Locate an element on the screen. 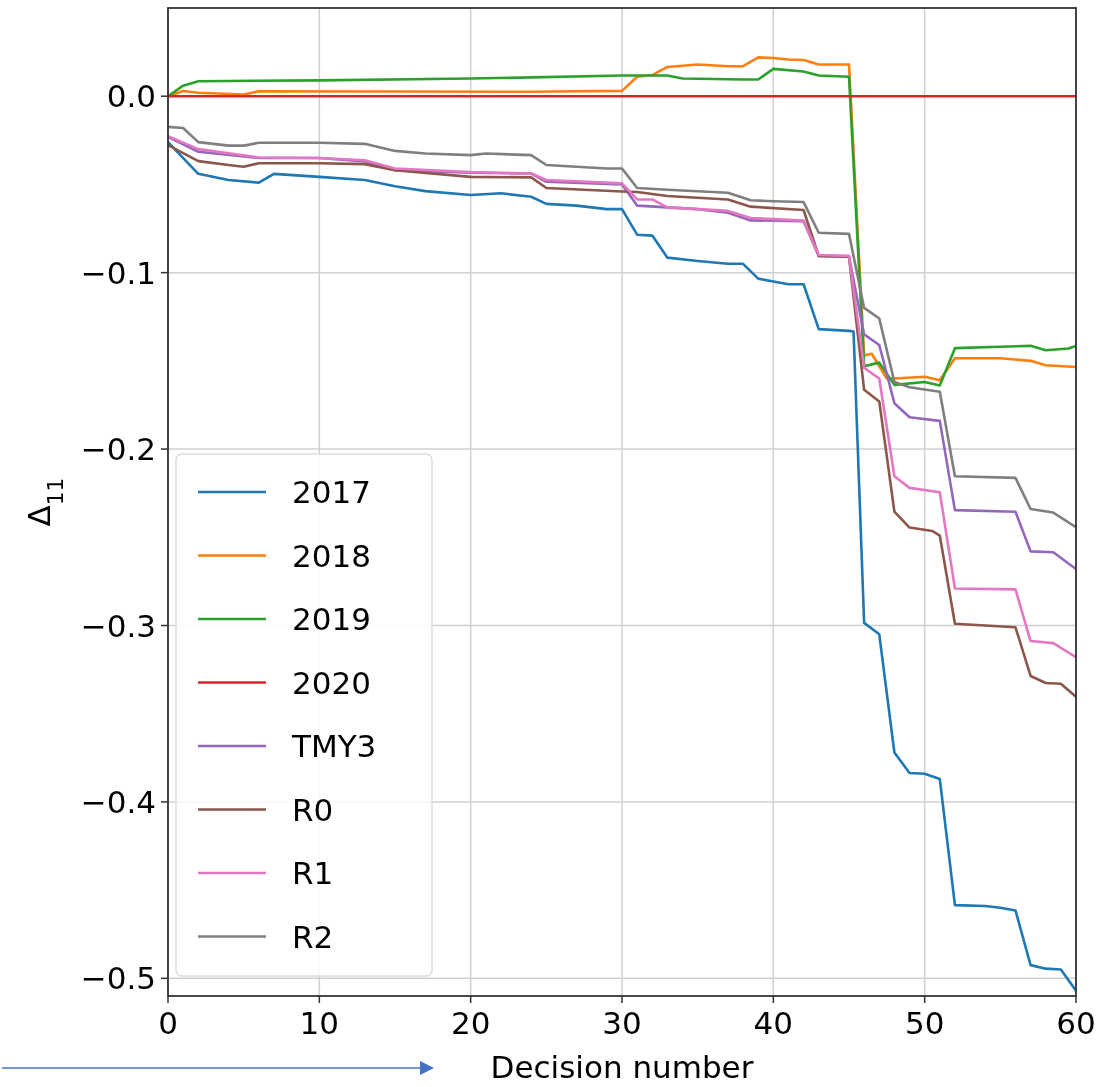 Image resolution: width=1114 pixels, height=1087 pixels. x-tick-label: 30 is located at coordinates (622, 1023).